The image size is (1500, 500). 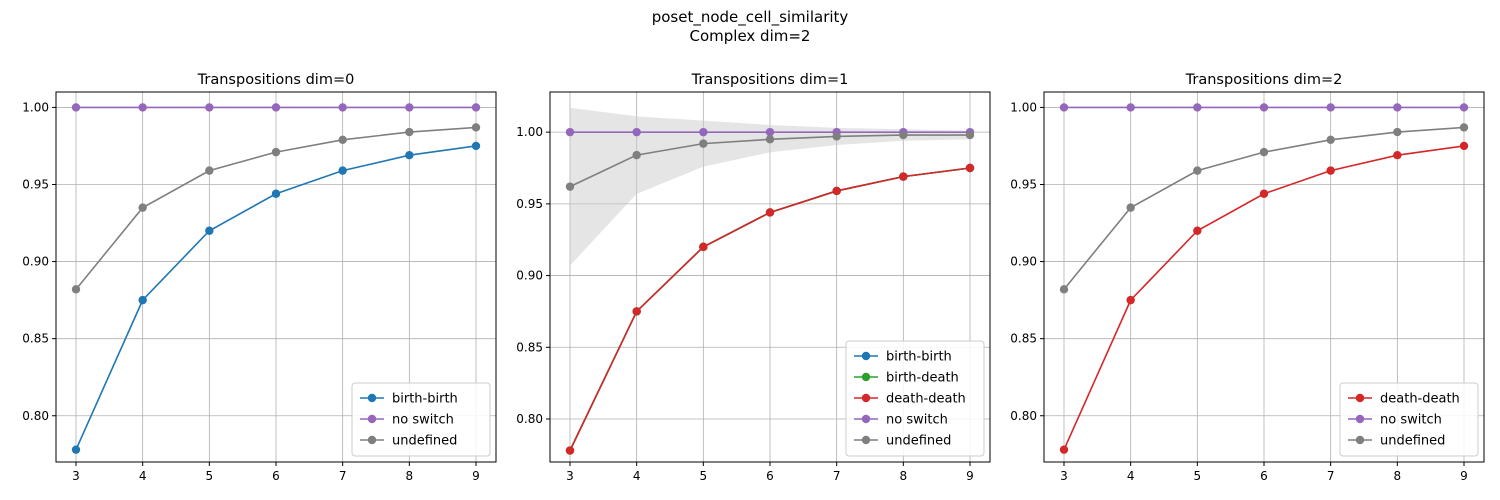 I want to click on subplot-title: Transpositions dim=1, so click(x=770, y=80).